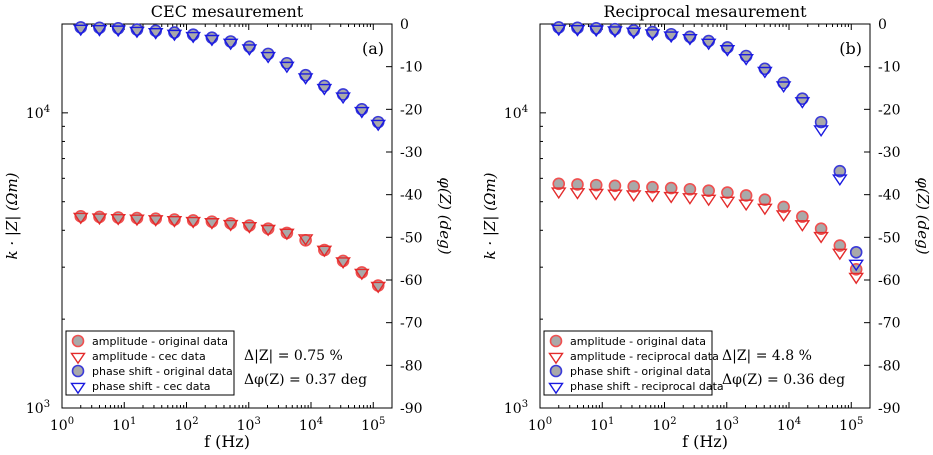  What do you see at coordinates (411, 153) in the screenshot?
I see `y-right-tick-label: -30` at bounding box center [411, 153].